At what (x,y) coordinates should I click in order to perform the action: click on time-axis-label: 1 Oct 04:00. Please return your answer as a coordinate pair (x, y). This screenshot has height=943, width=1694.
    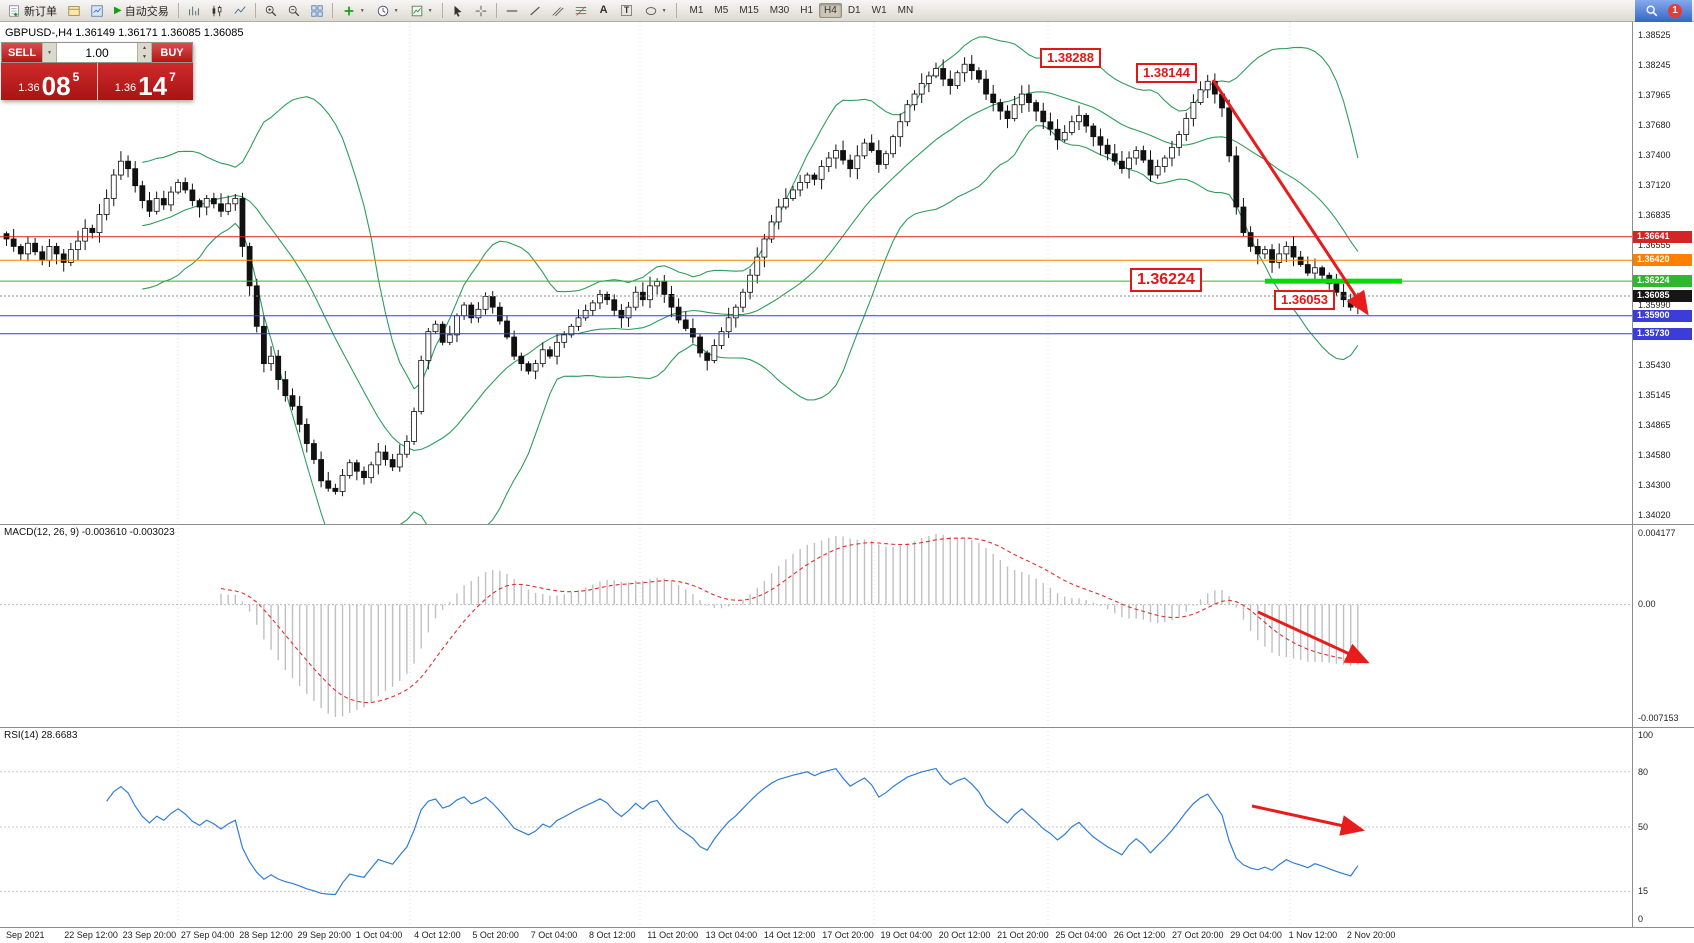
    Looking at the image, I should click on (379, 935).